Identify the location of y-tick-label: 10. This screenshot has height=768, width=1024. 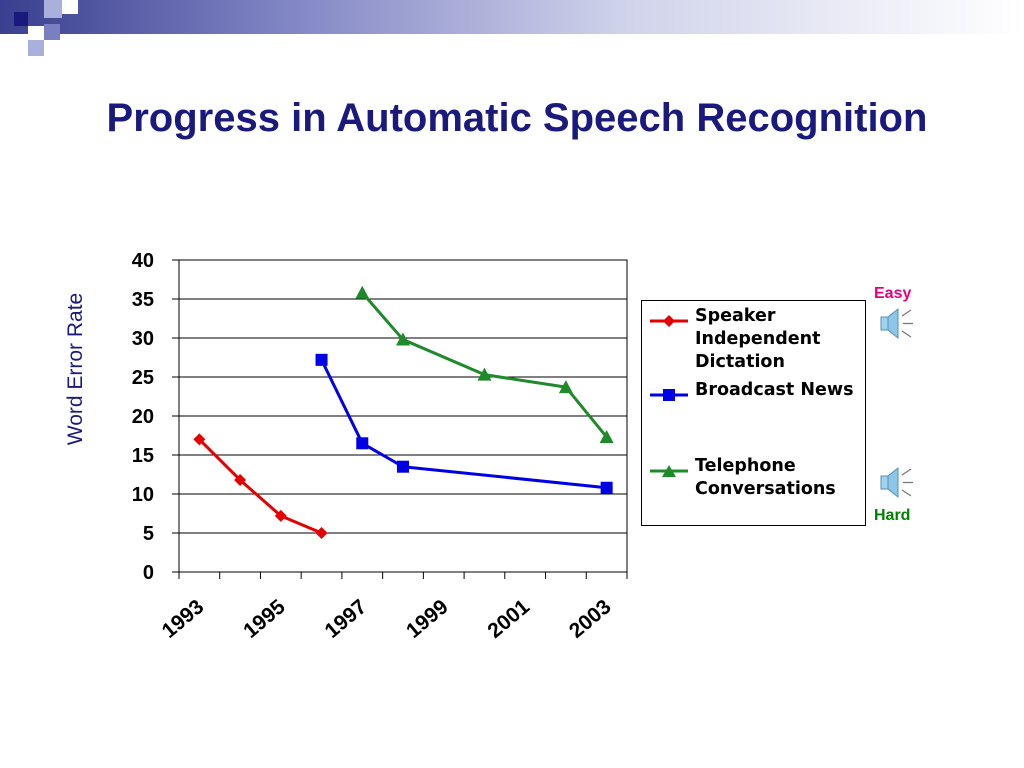
(143, 495).